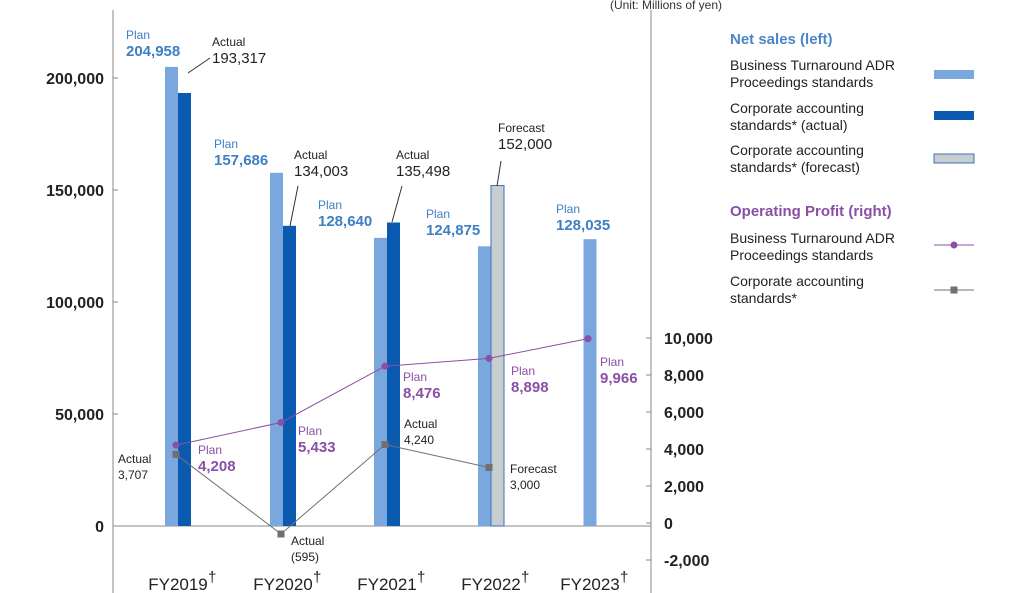 Image resolution: width=1012 pixels, height=593 pixels. I want to click on legend-title-operating-profit: Operating Profit (right), so click(811, 211).